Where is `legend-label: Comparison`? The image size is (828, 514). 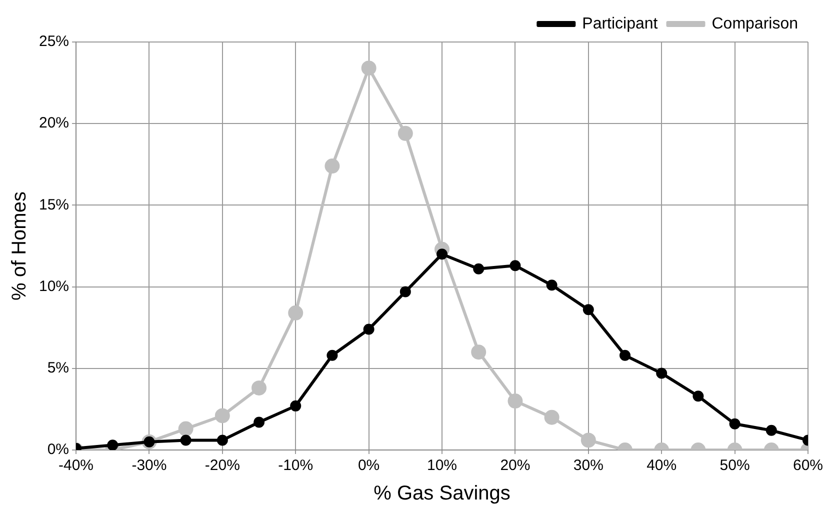
legend-label: Comparison is located at coordinates (755, 23).